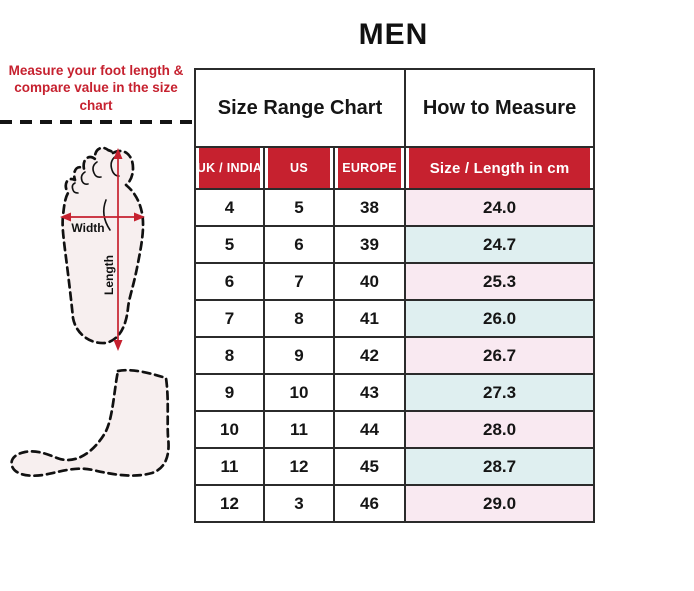 The image size is (694, 591). What do you see at coordinates (500, 244) in the screenshot?
I see `cell-size-cm: 24.7` at bounding box center [500, 244].